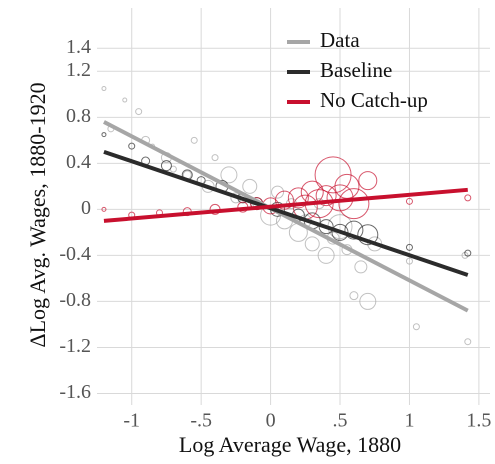 This screenshot has width=495, height=464. Describe the element at coordinates (340, 40) in the screenshot. I see `legend-label: Data` at that location.